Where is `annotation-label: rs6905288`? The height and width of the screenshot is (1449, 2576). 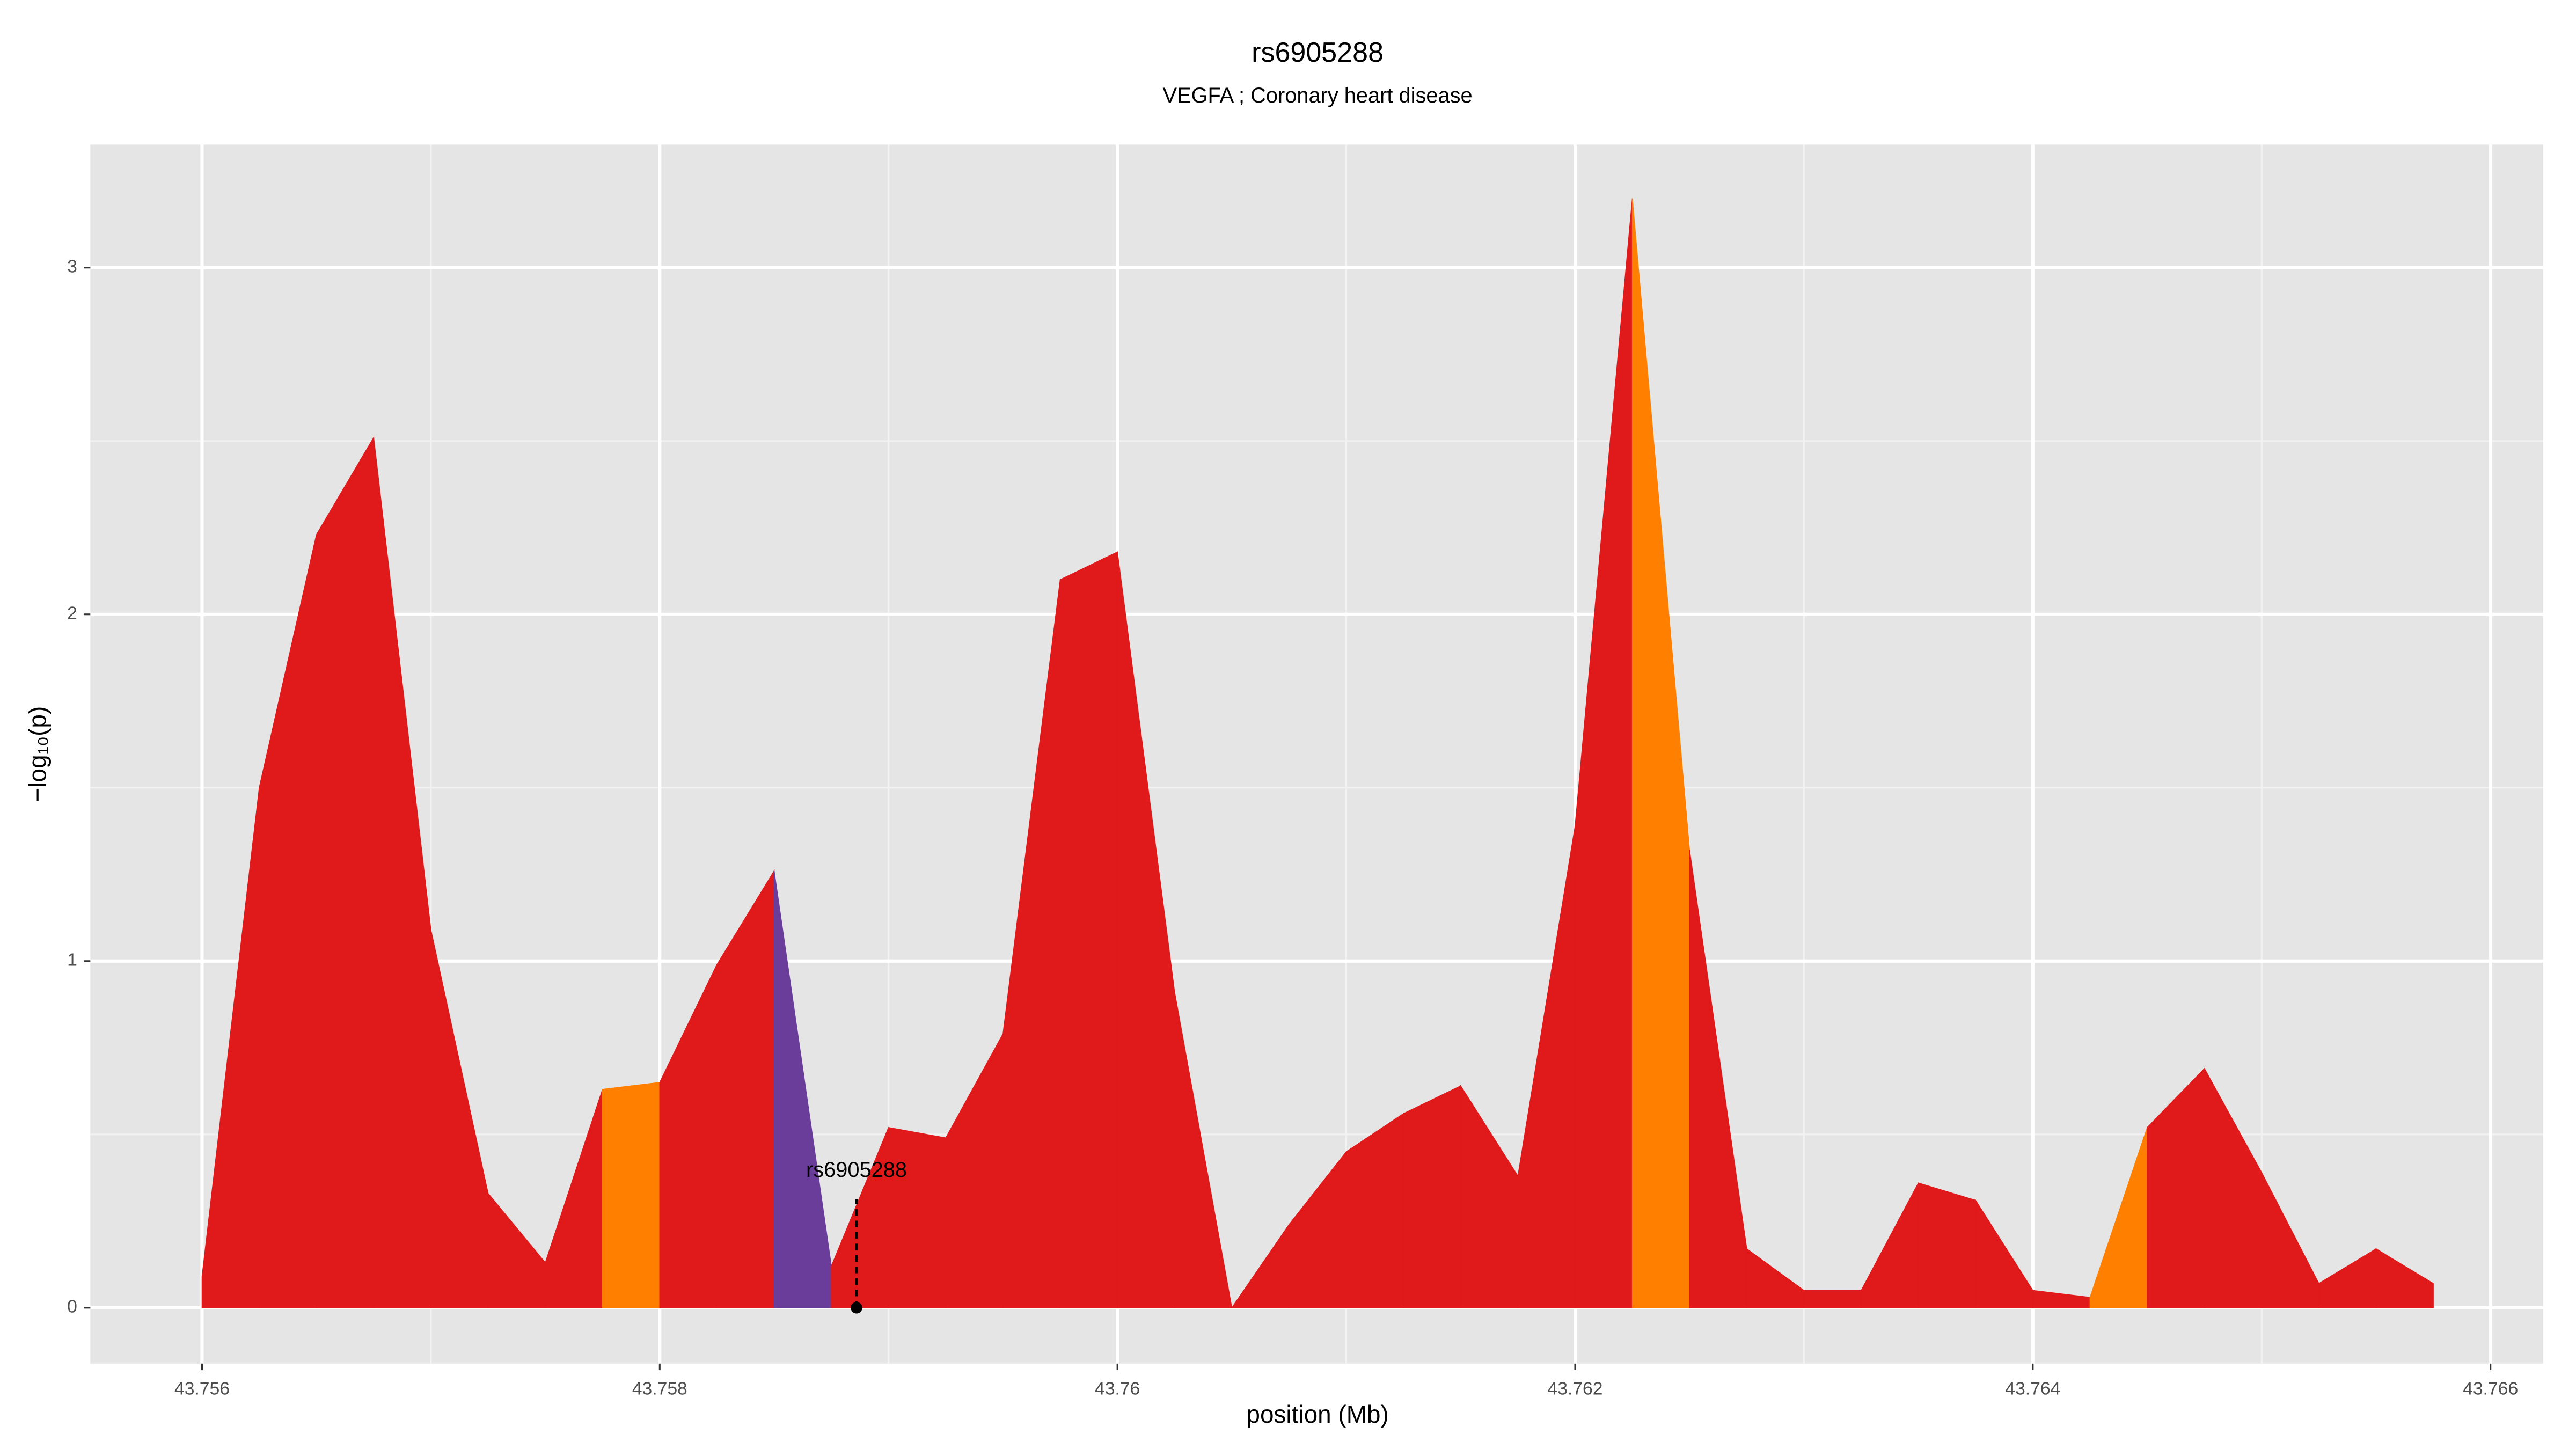 annotation-label: rs6905288 is located at coordinates (856, 1170).